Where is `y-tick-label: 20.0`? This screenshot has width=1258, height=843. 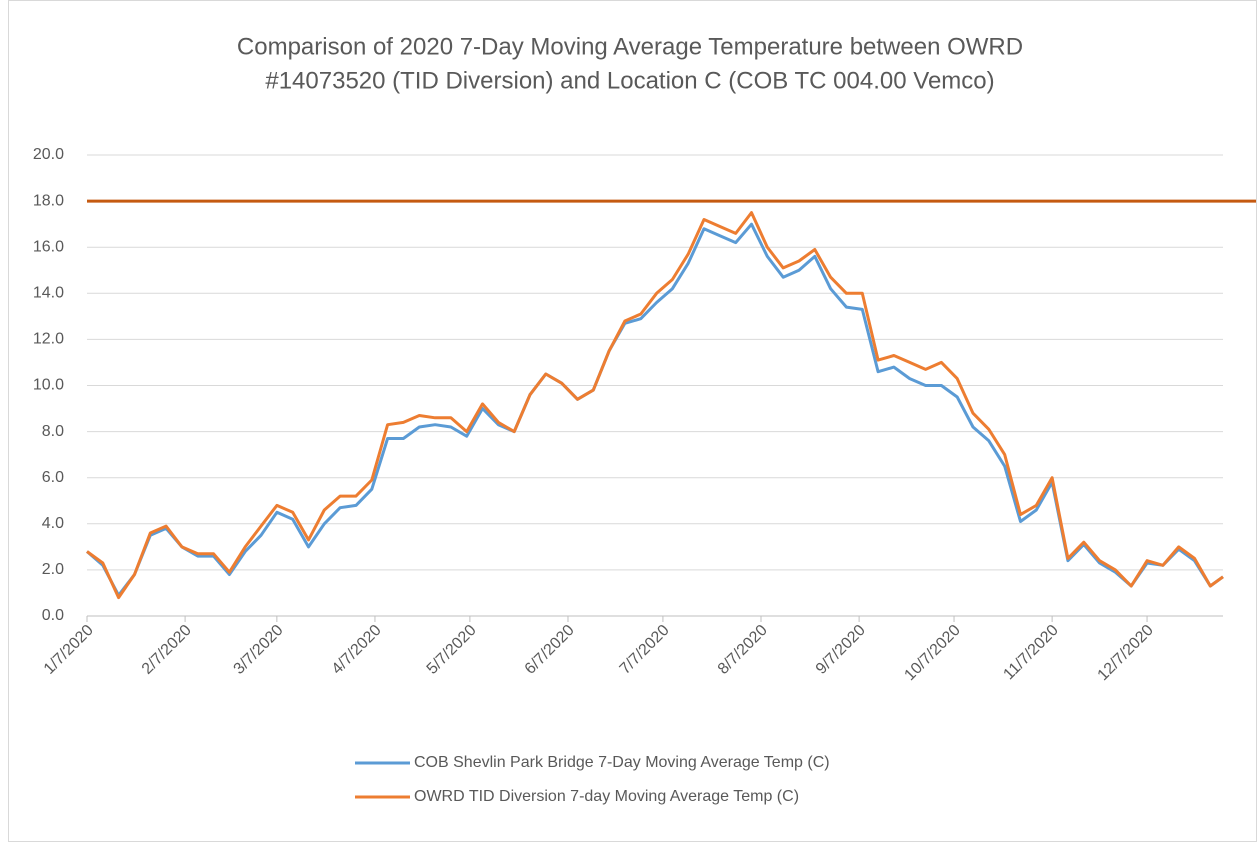
y-tick-label: 20.0 is located at coordinates (48, 154).